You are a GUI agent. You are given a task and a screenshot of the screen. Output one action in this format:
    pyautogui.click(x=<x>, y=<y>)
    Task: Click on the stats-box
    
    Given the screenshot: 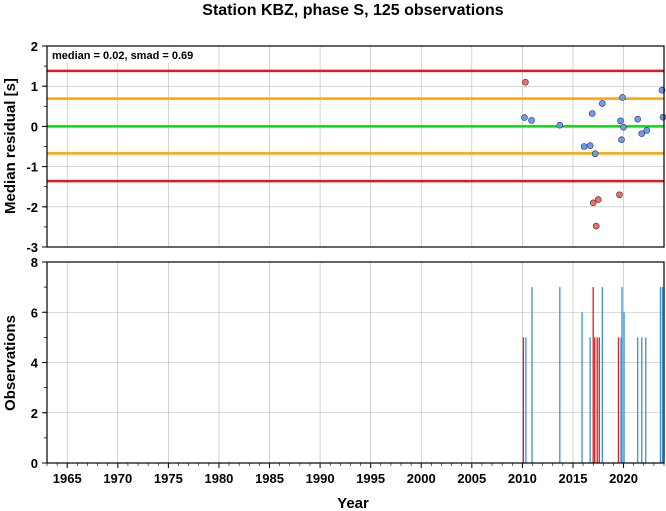 What is the action you would take?
    pyautogui.click(x=132, y=55)
    